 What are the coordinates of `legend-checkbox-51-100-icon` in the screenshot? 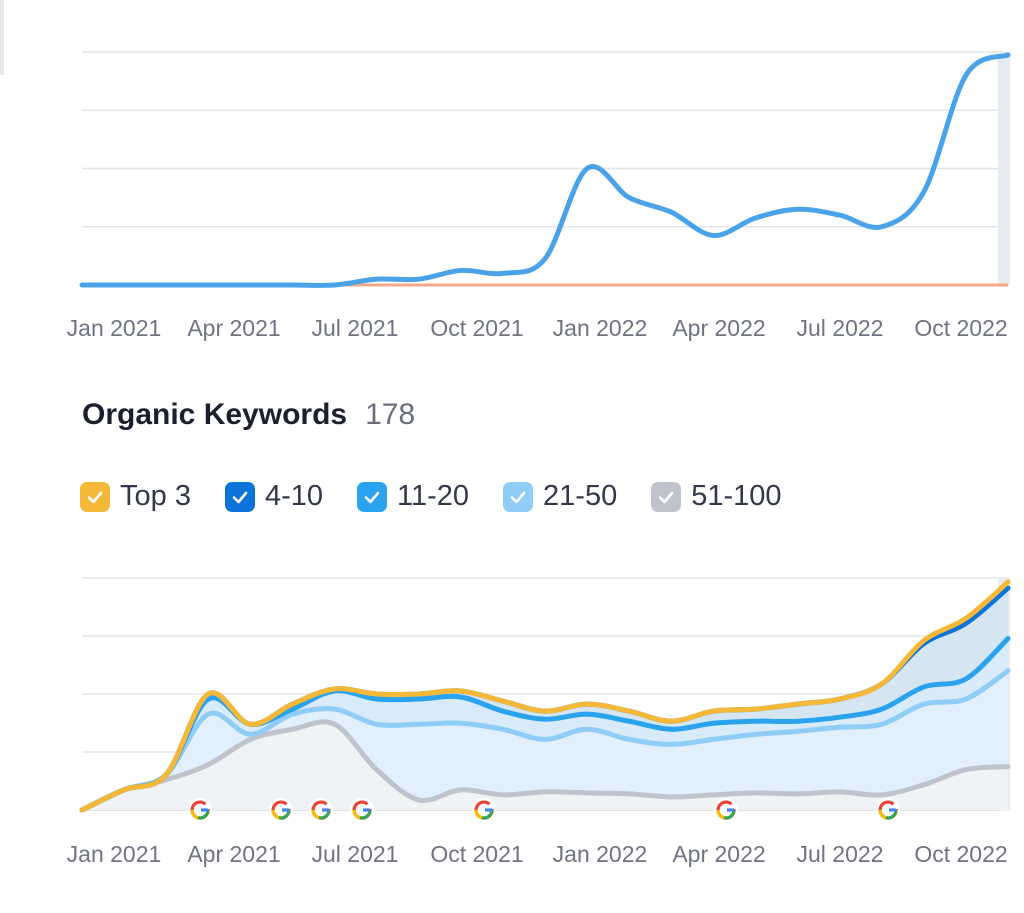 It's located at (666, 496).